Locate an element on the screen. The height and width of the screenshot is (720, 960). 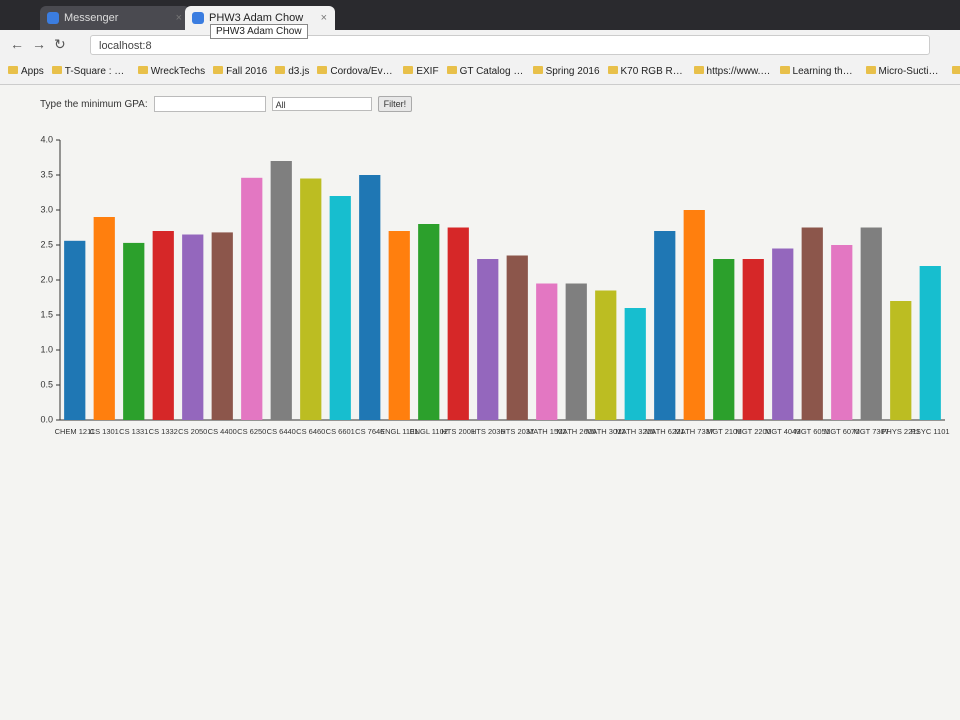
bookmark: K70 RGB Rainbo is located at coordinates (647, 72).